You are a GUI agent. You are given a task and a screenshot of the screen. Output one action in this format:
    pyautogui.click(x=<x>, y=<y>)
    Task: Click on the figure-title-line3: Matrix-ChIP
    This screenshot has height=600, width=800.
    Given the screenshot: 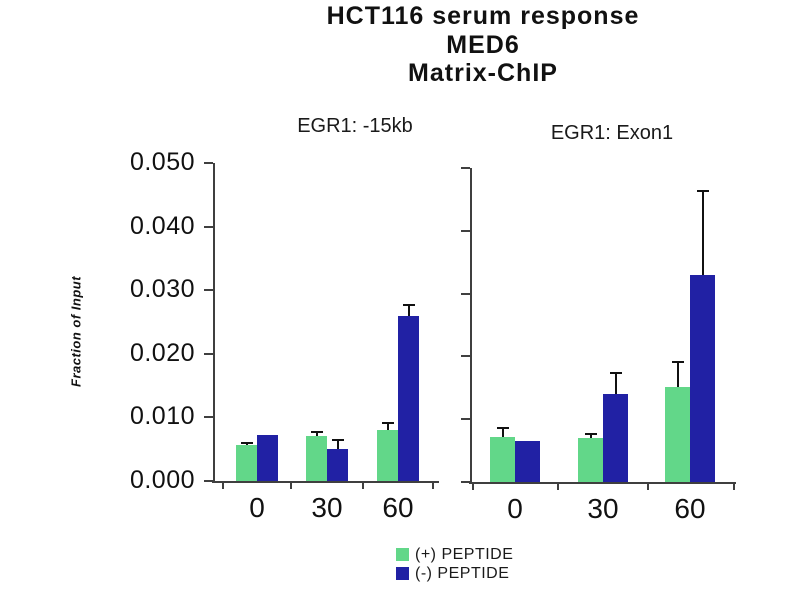 What is the action you would take?
    pyautogui.click(x=483, y=73)
    